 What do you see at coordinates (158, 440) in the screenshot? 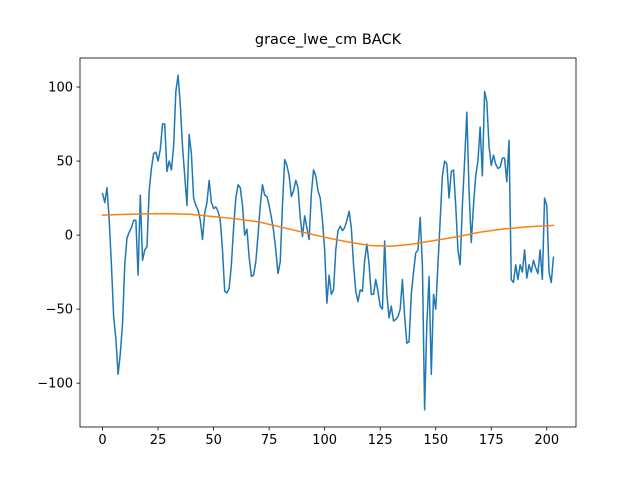
I see `x-tick-label: 25` at bounding box center [158, 440].